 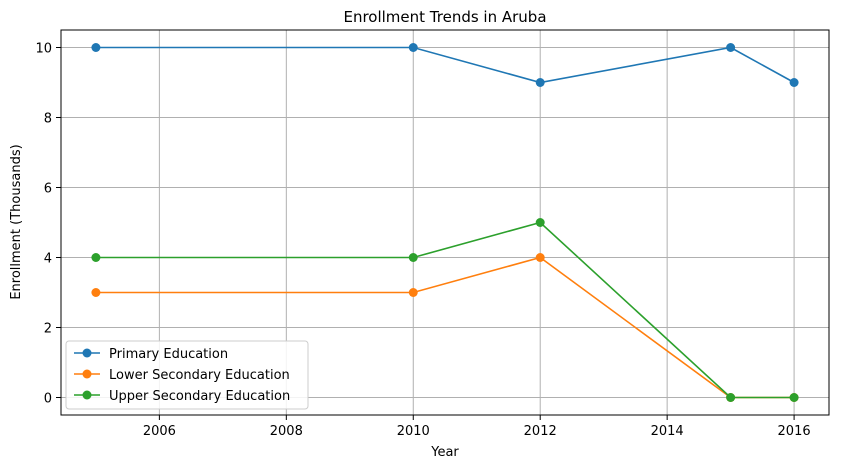 What do you see at coordinates (16, 221) in the screenshot?
I see `y-axis-label: Enrollment (Thousands)` at bounding box center [16, 221].